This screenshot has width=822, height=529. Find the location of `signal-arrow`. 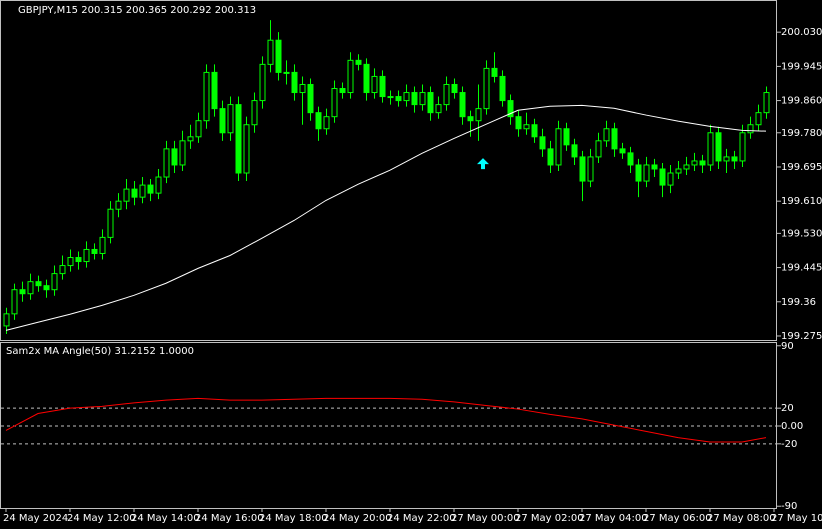

signal-arrow is located at coordinates (483, 164).